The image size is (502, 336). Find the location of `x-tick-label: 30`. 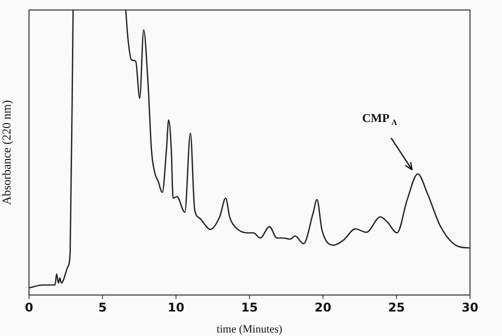

x-tick-label: 30 is located at coordinates (470, 307).